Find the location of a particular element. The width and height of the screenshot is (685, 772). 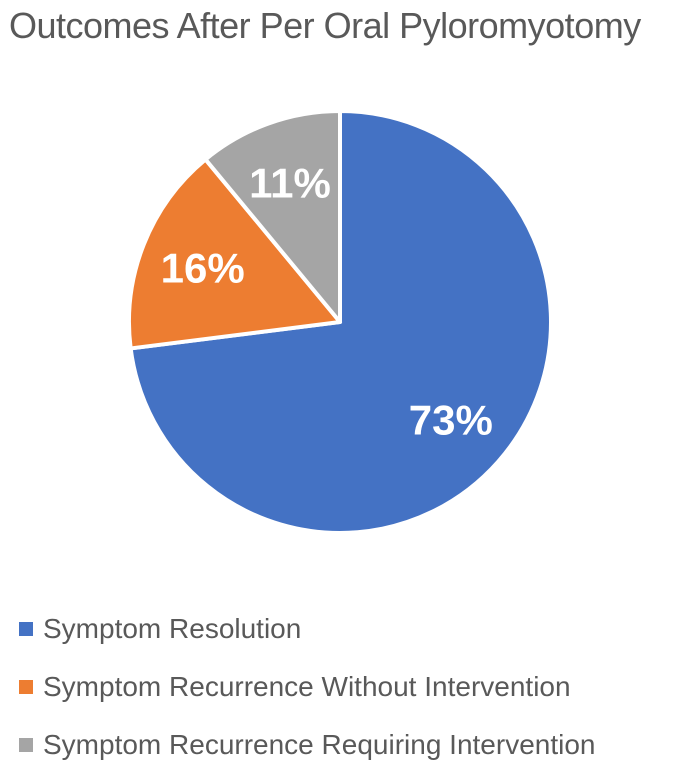

pie-data-label: 16% is located at coordinates (203, 267).